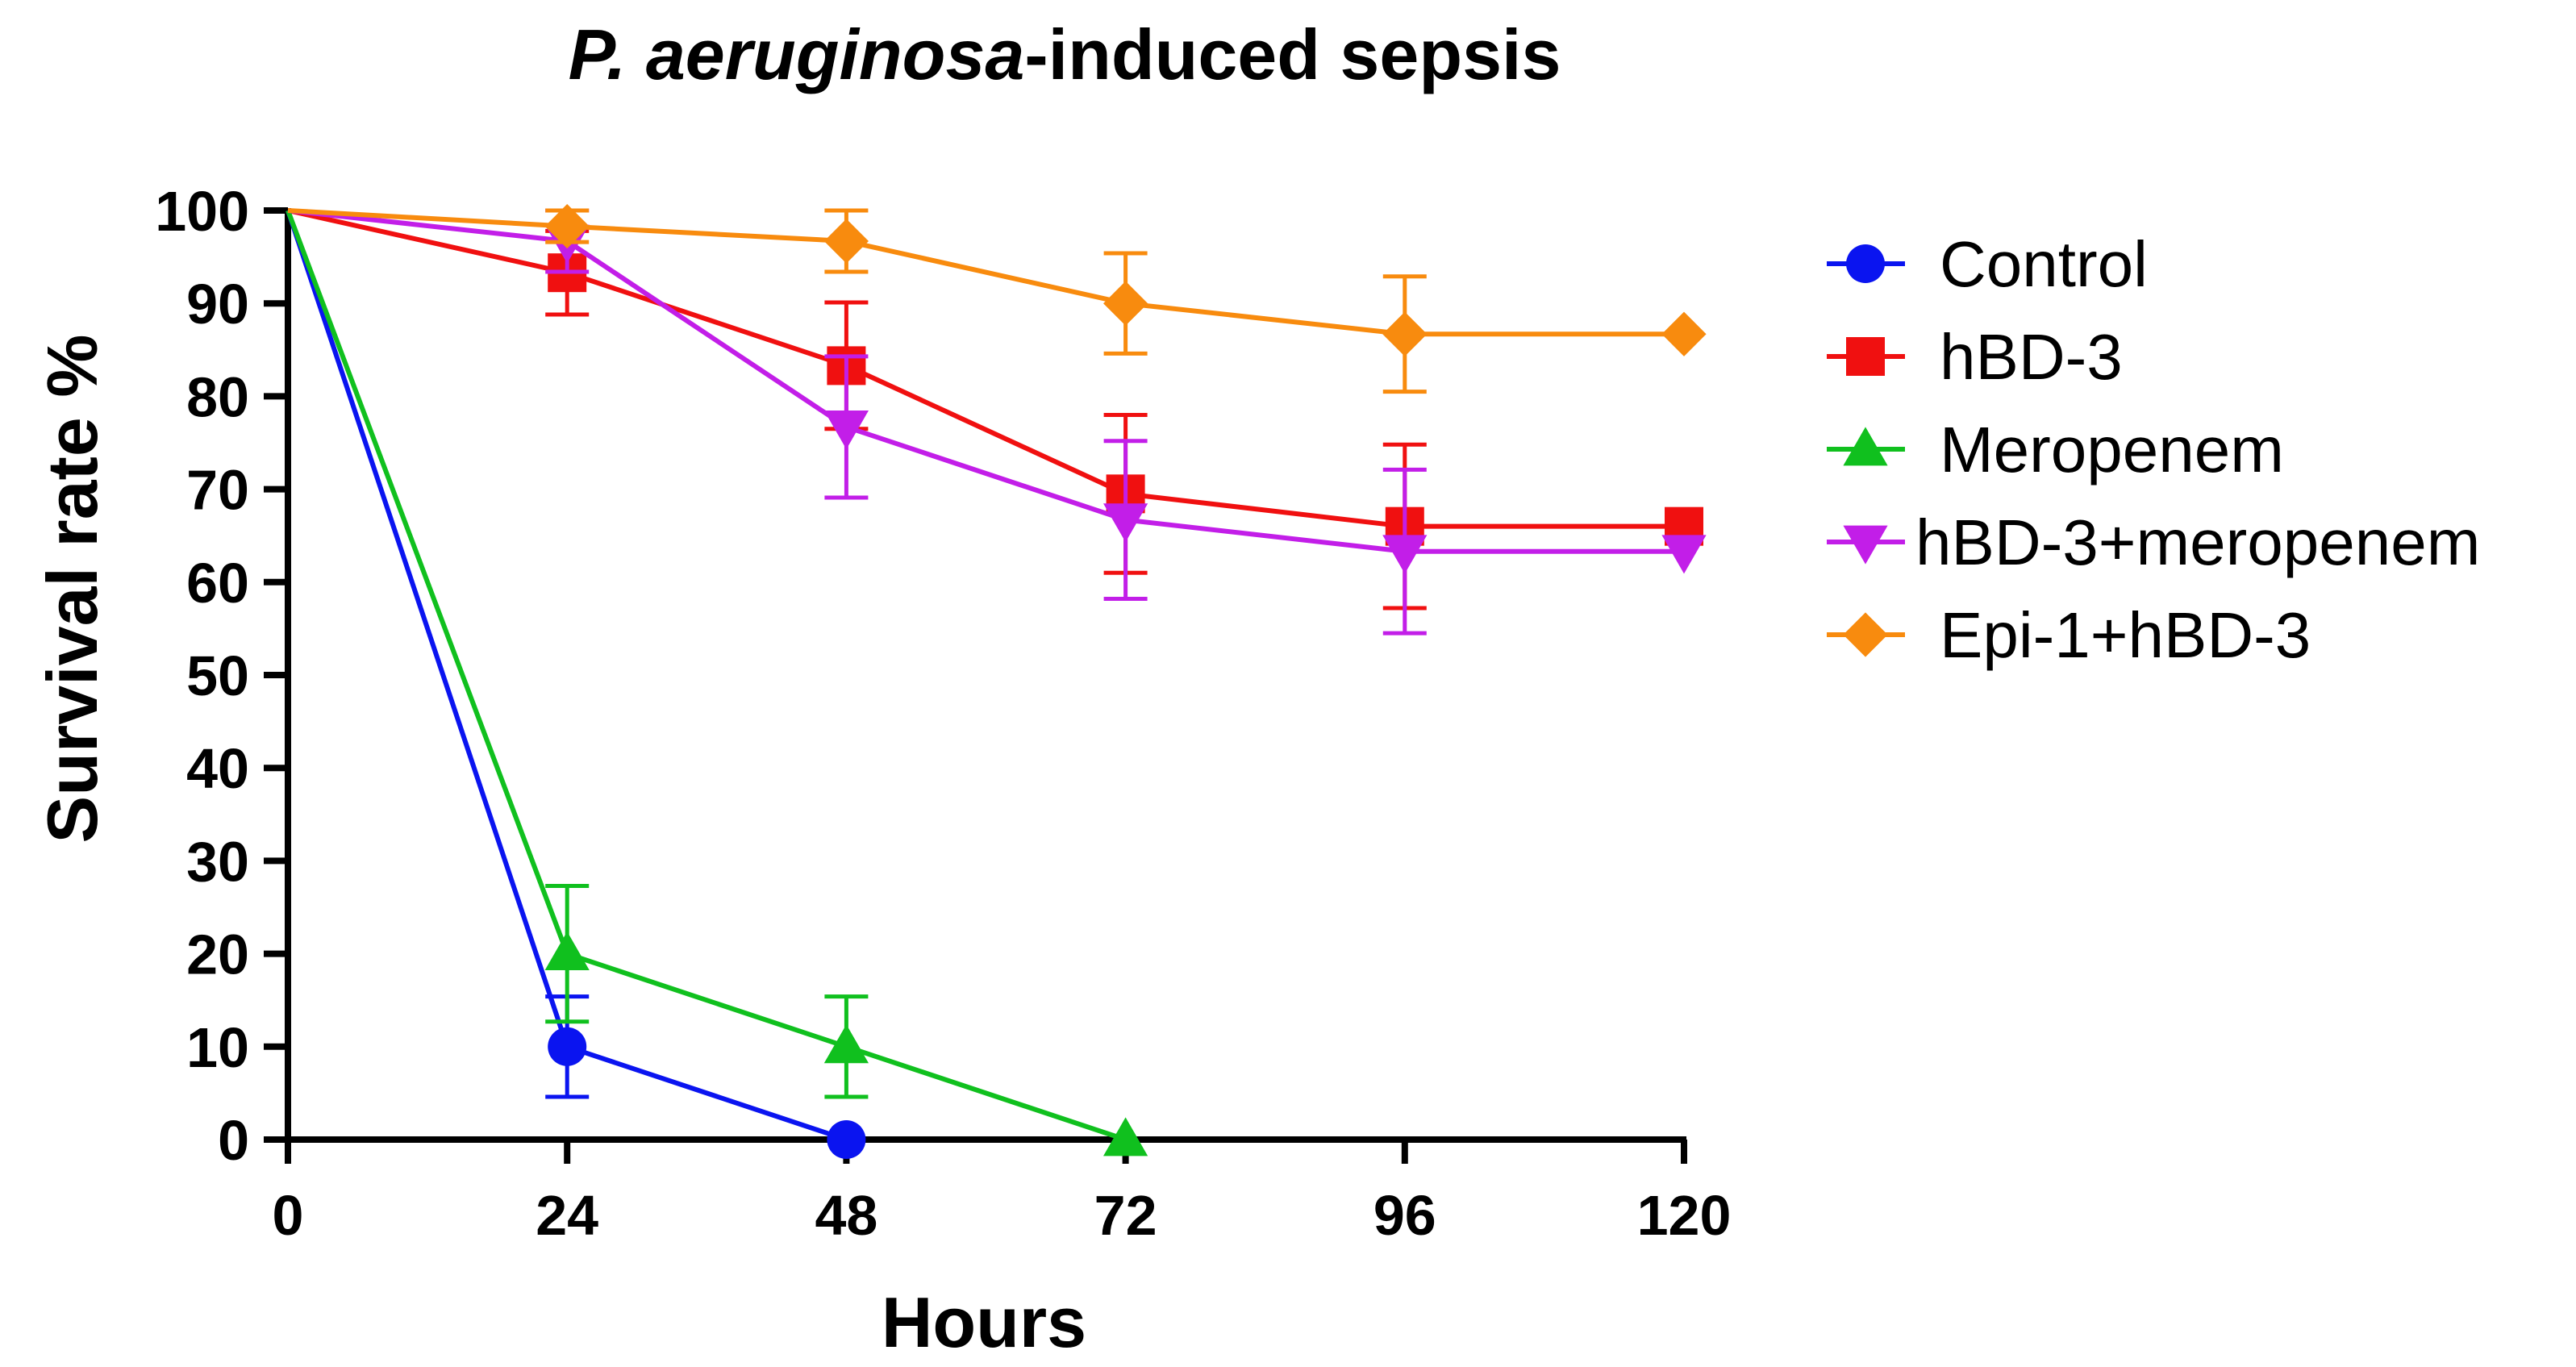 The image size is (2576, 1367). I want to click on legend-item: Control, so click(1987, 264).